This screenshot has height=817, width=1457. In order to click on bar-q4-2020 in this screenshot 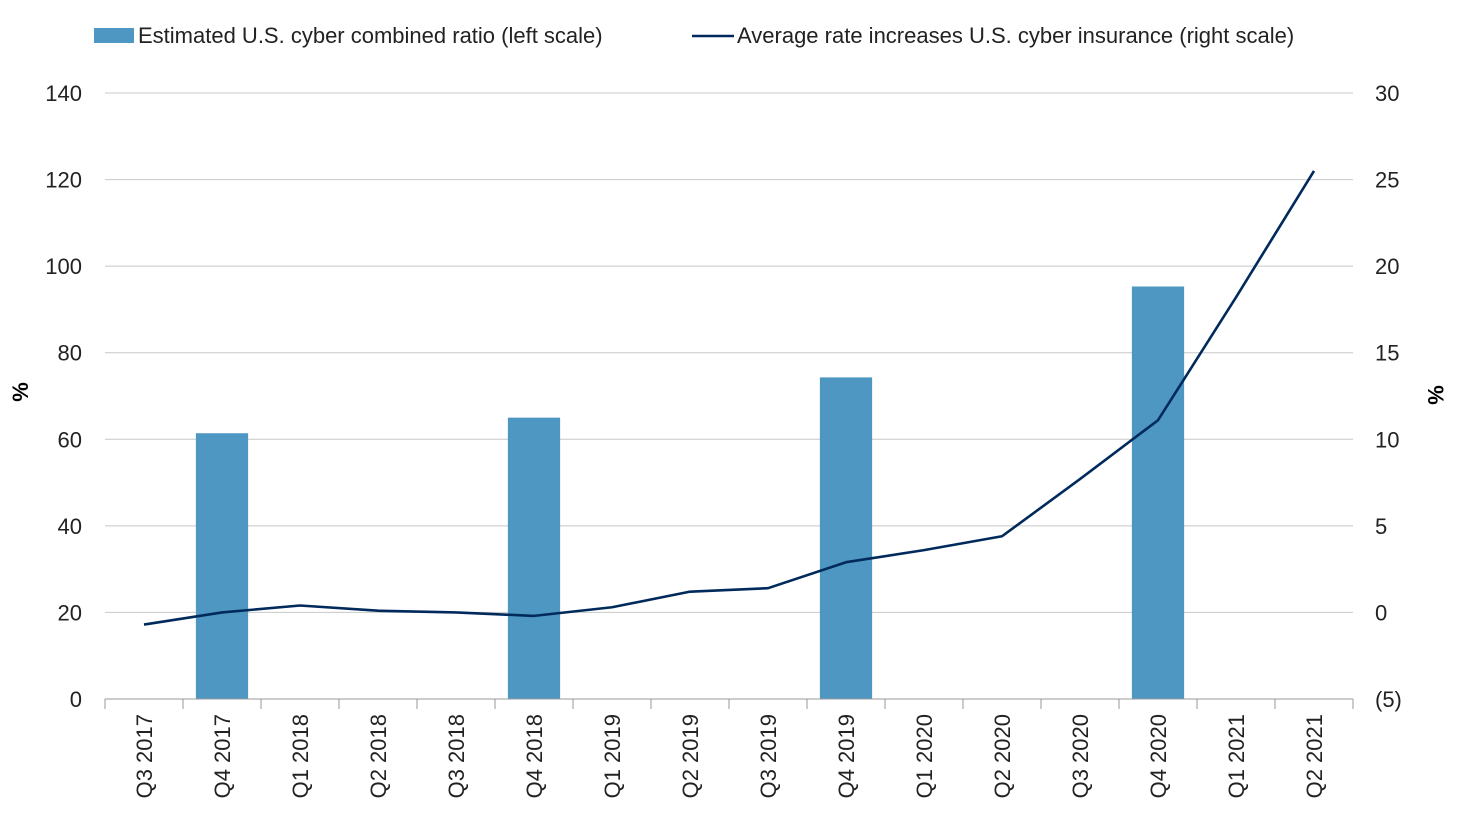, I will do `click(1158, 492)`.